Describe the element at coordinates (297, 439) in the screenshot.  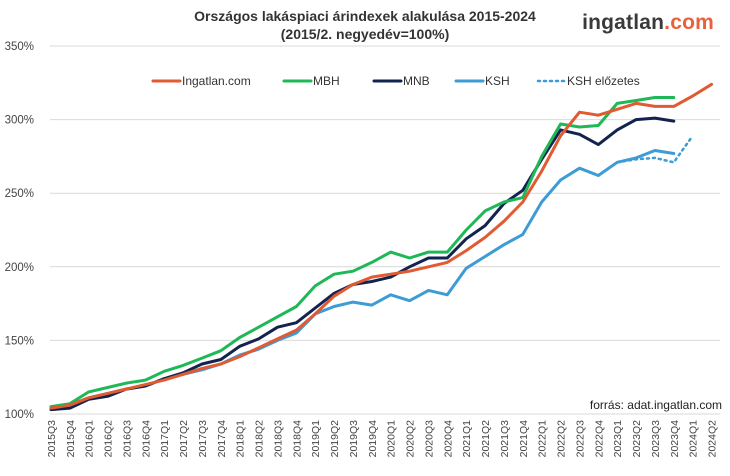
I see `x-tick-label: 2018Q4` at that location.